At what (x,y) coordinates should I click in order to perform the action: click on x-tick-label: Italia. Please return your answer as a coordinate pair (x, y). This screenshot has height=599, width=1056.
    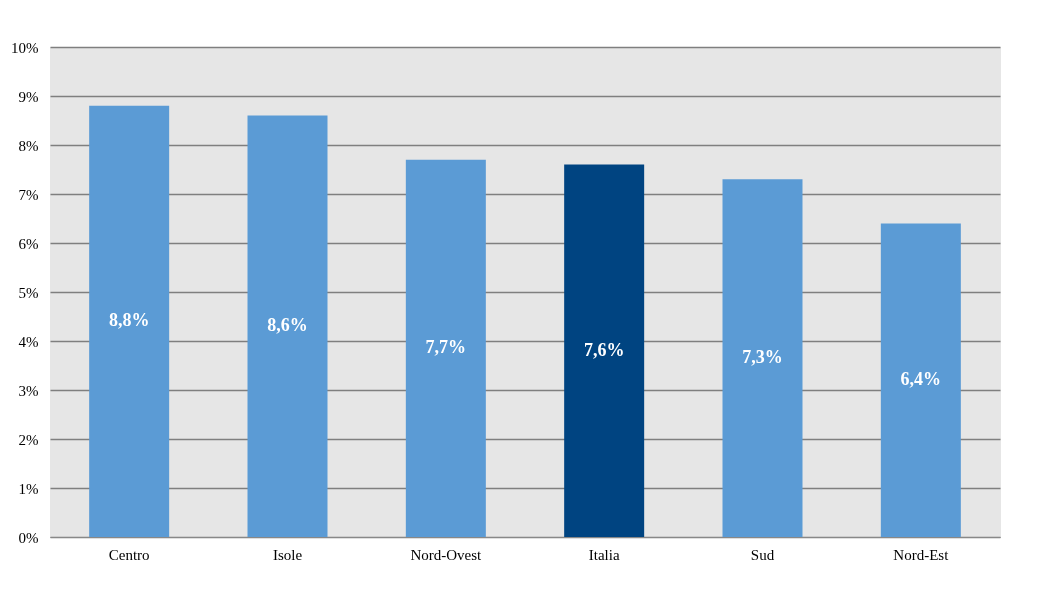
    Looking at the image, I should click on (604, 554).